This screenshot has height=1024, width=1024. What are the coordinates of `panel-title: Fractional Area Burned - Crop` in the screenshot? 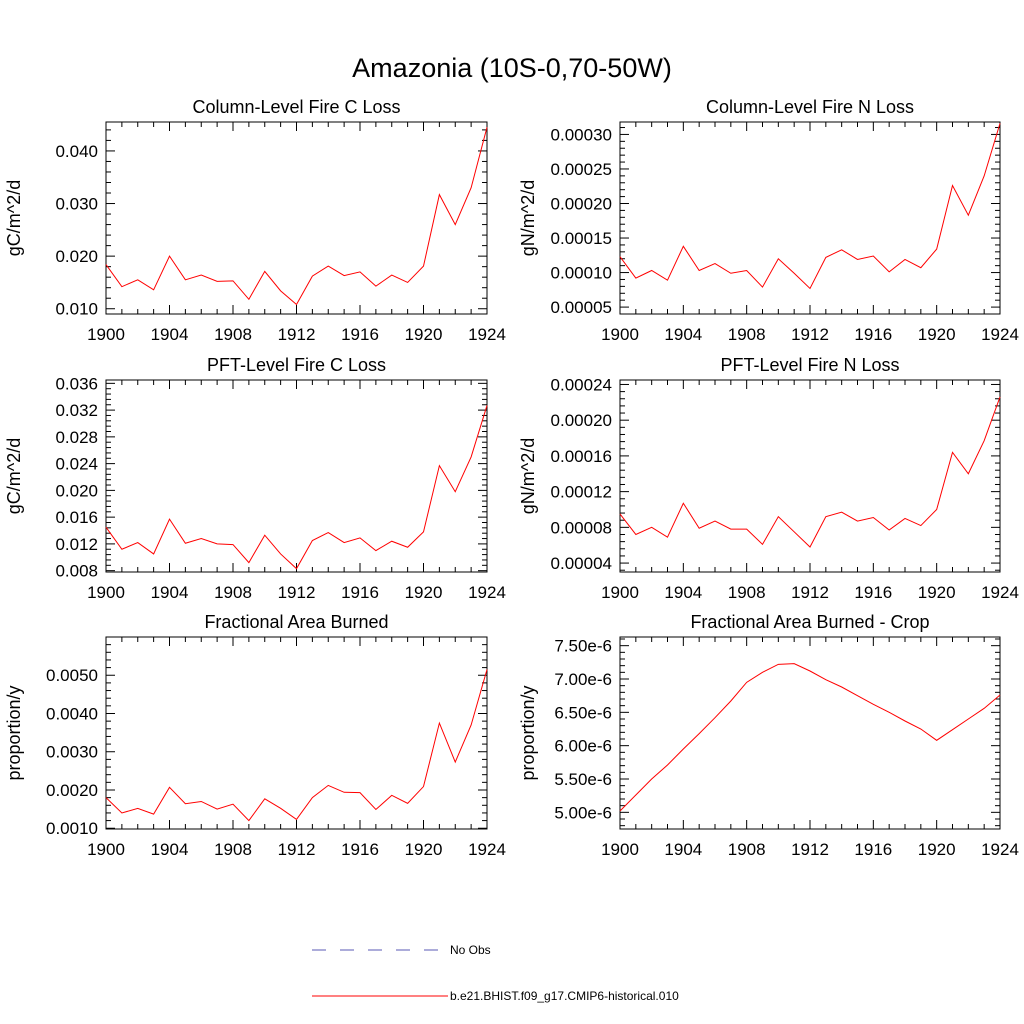 It's located at (809, 622).